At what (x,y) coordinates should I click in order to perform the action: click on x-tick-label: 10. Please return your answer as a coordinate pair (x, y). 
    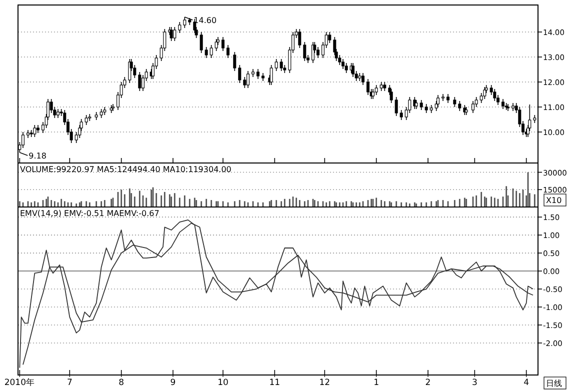
    Looking at the image, I should click on (223, 383).